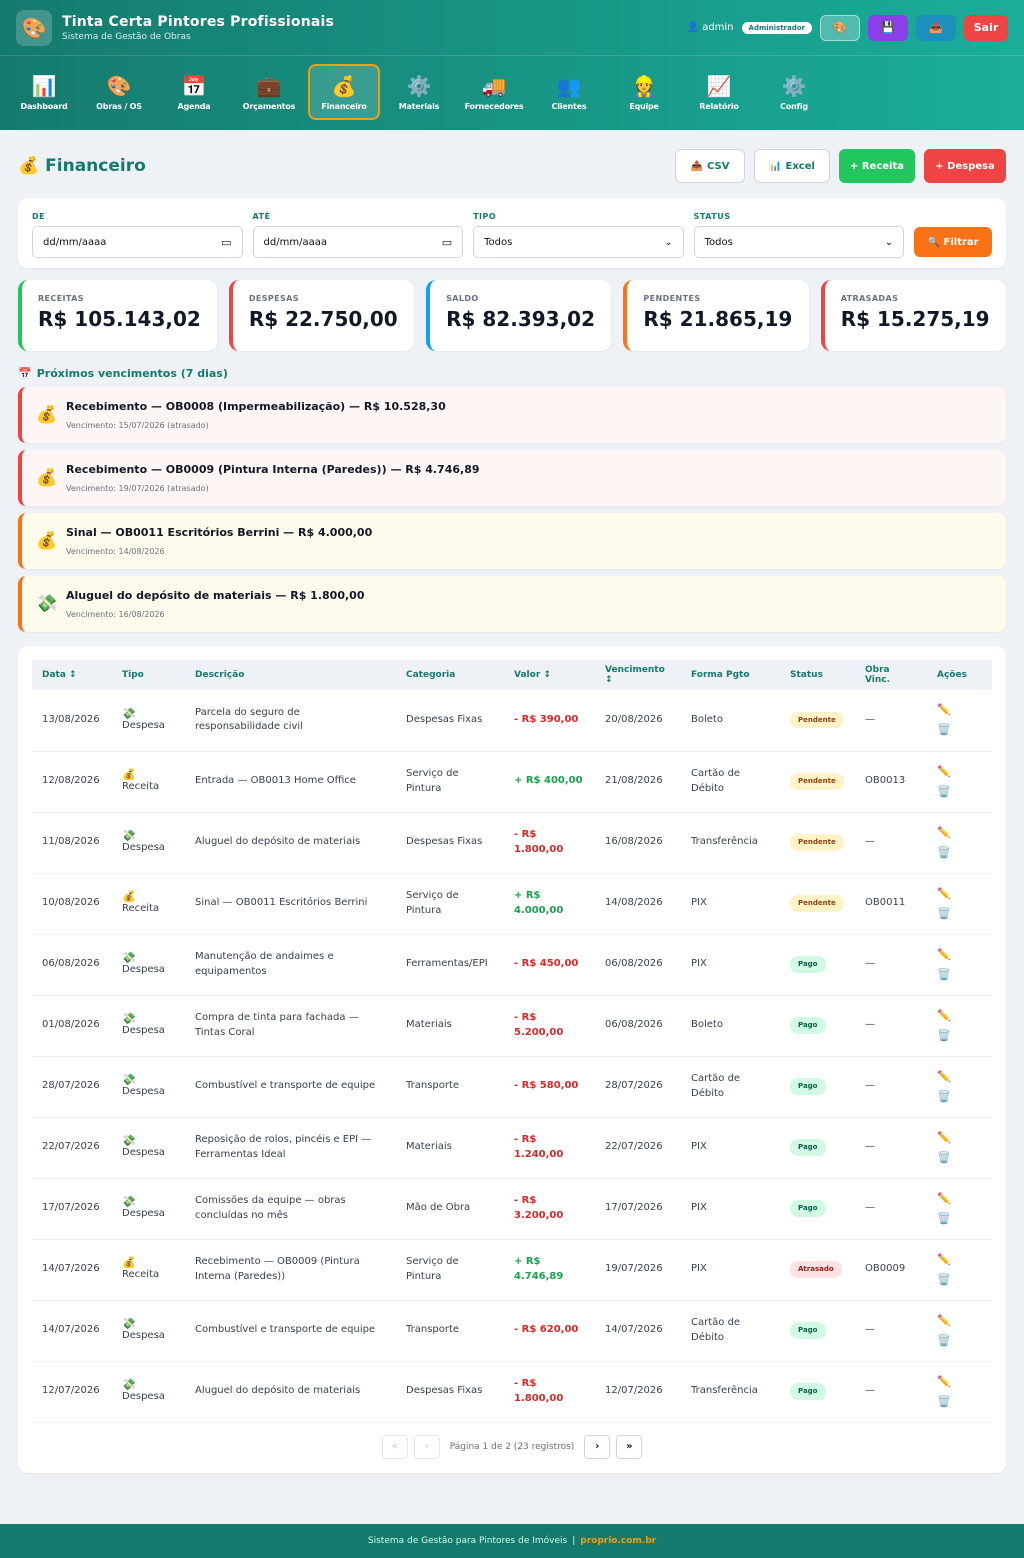 Image resolution: width=1024 pixels, height=1558 pixels. What do you see at coordinates (638, 675) in the screenshot?
I see `column-header: Vencimento ↕` at bounding box center [638, 675].